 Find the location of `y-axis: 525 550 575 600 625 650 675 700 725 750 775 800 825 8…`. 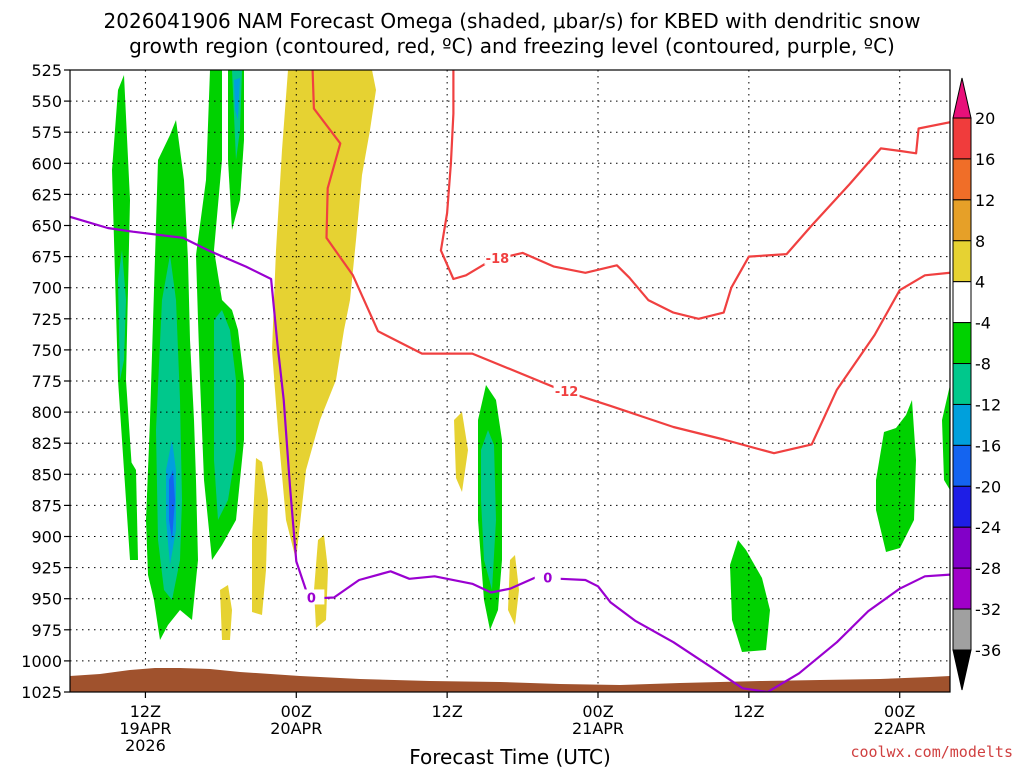

y-axis: 525 550 575 600 625 650 675 700 725 750 775 800 825 8… is located at coordinates (45, 381).